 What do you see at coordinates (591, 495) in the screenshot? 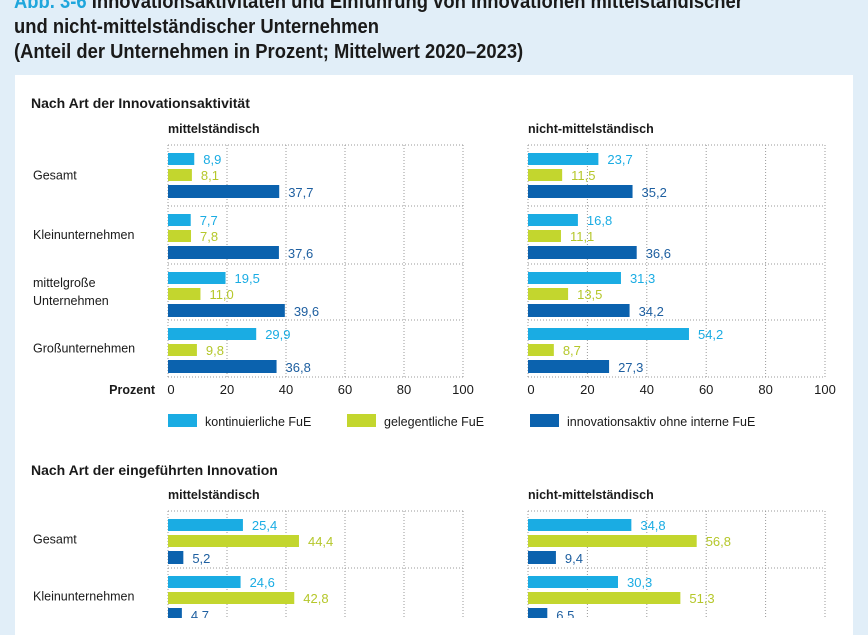
I see `panel-title-introduced-right: nicht-mittelständisch` at bounding box center [591, 495].